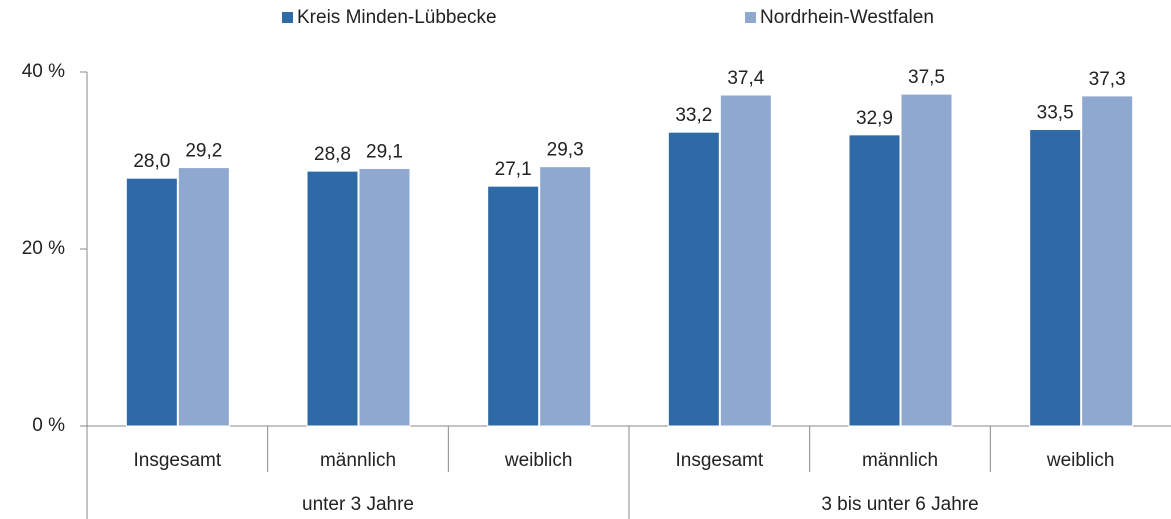 The width and height of the screenshot is (1171, 519). I want to click on legend-label: Nordrhein-Westfalen, so click(847, 17).